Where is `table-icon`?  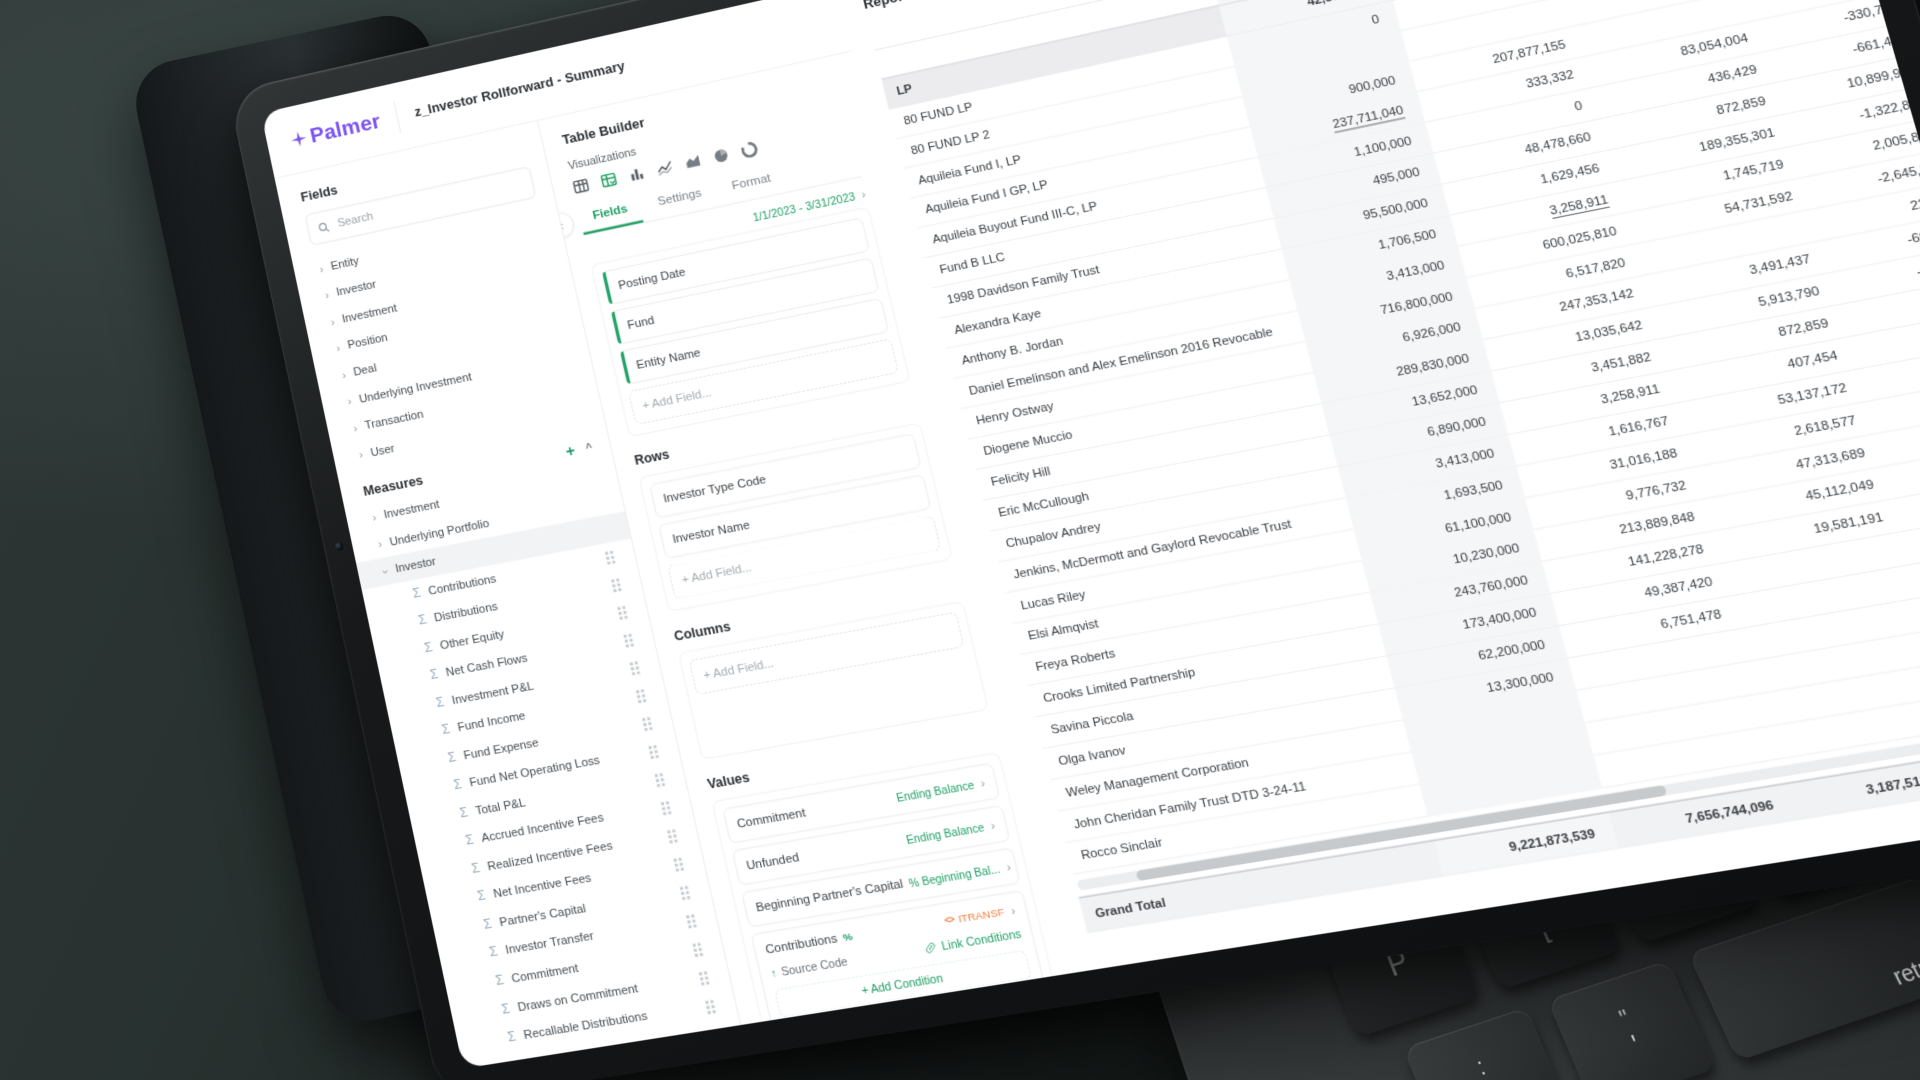 table-icon is located at coordinates (580, 186).